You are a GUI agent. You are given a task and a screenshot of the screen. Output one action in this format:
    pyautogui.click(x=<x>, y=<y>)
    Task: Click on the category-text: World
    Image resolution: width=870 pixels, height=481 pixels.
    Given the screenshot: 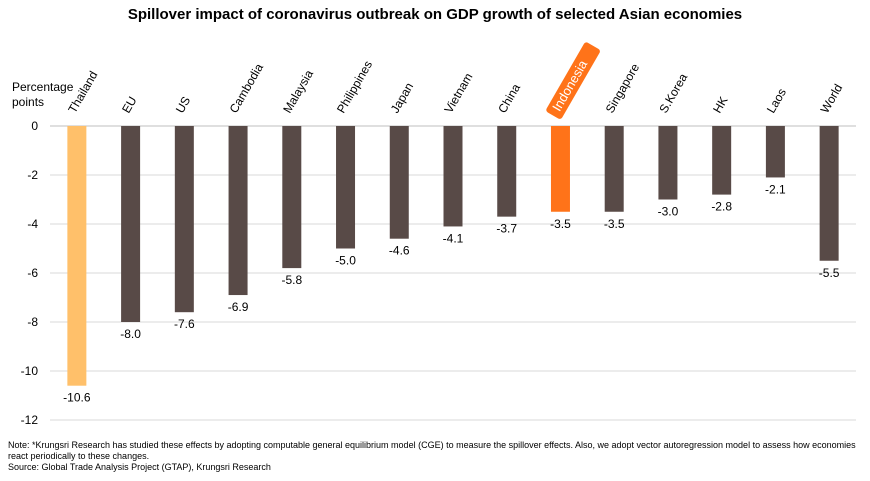 What is the action you would take?
    pyautogui.click(x=832, y=99)
    